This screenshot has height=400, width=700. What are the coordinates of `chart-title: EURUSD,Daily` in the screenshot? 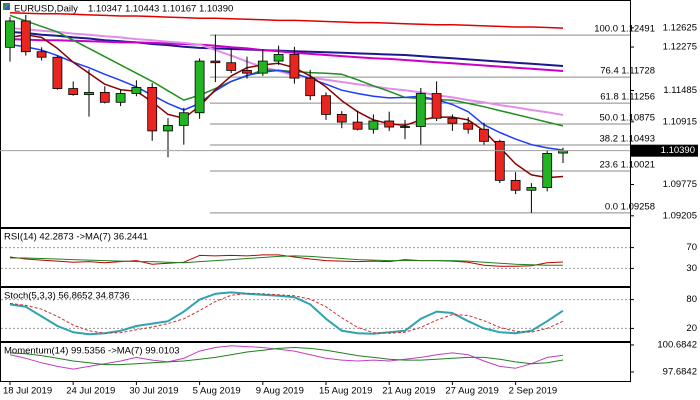 It's located at (46, 9).